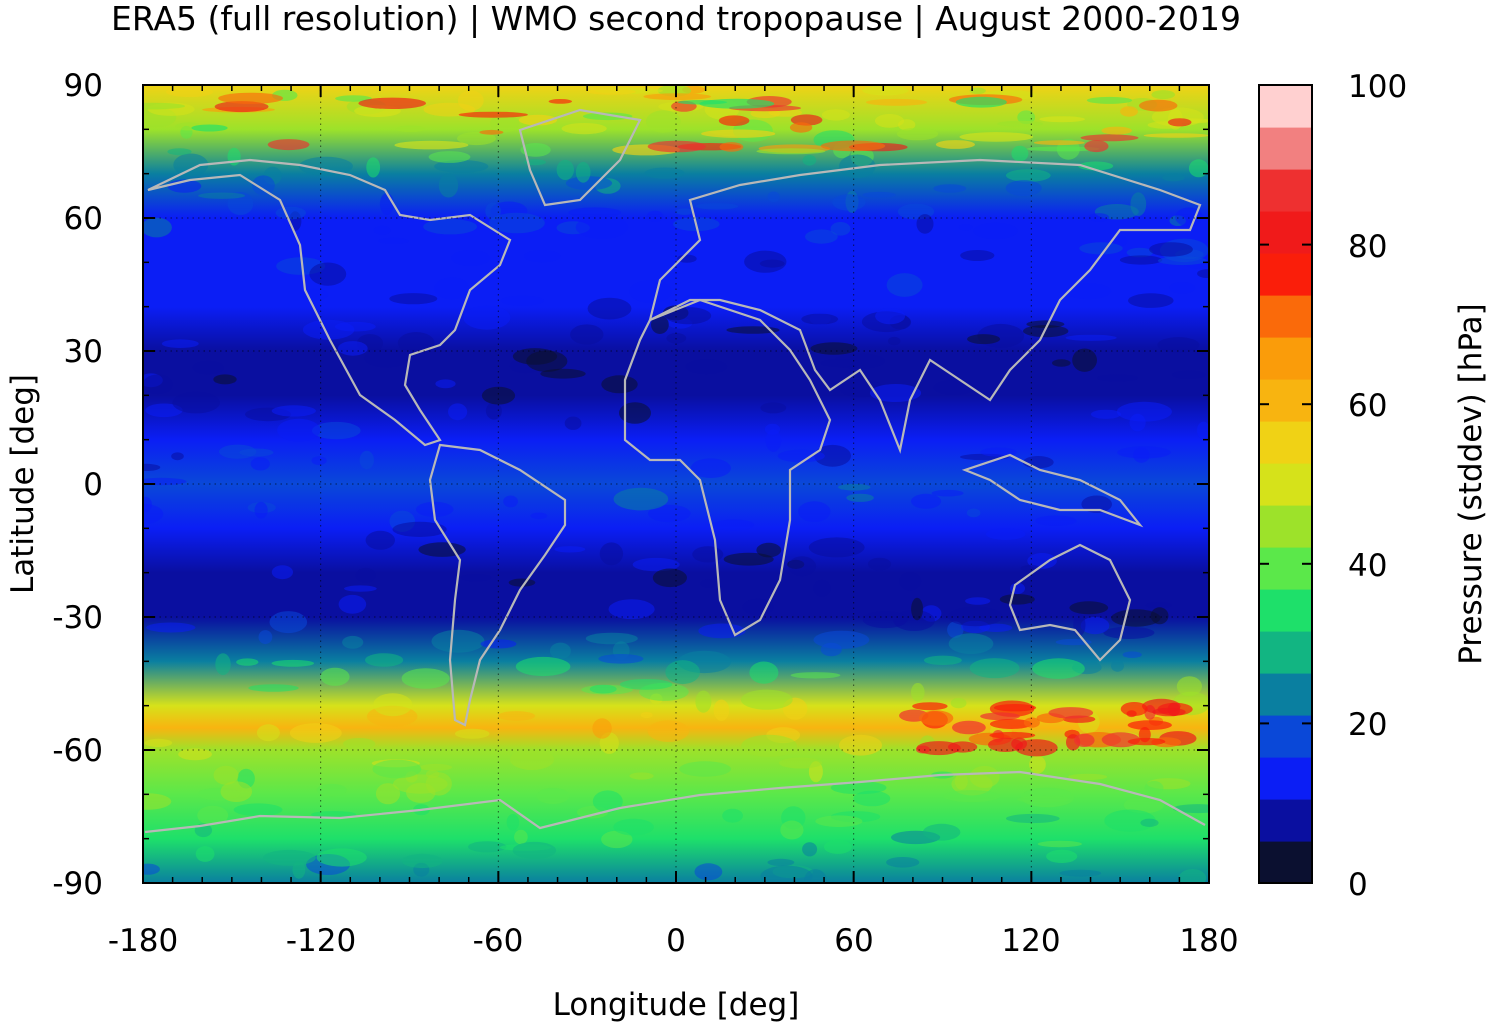  I want to click on x-tick-label: 0, so click(676, 941).